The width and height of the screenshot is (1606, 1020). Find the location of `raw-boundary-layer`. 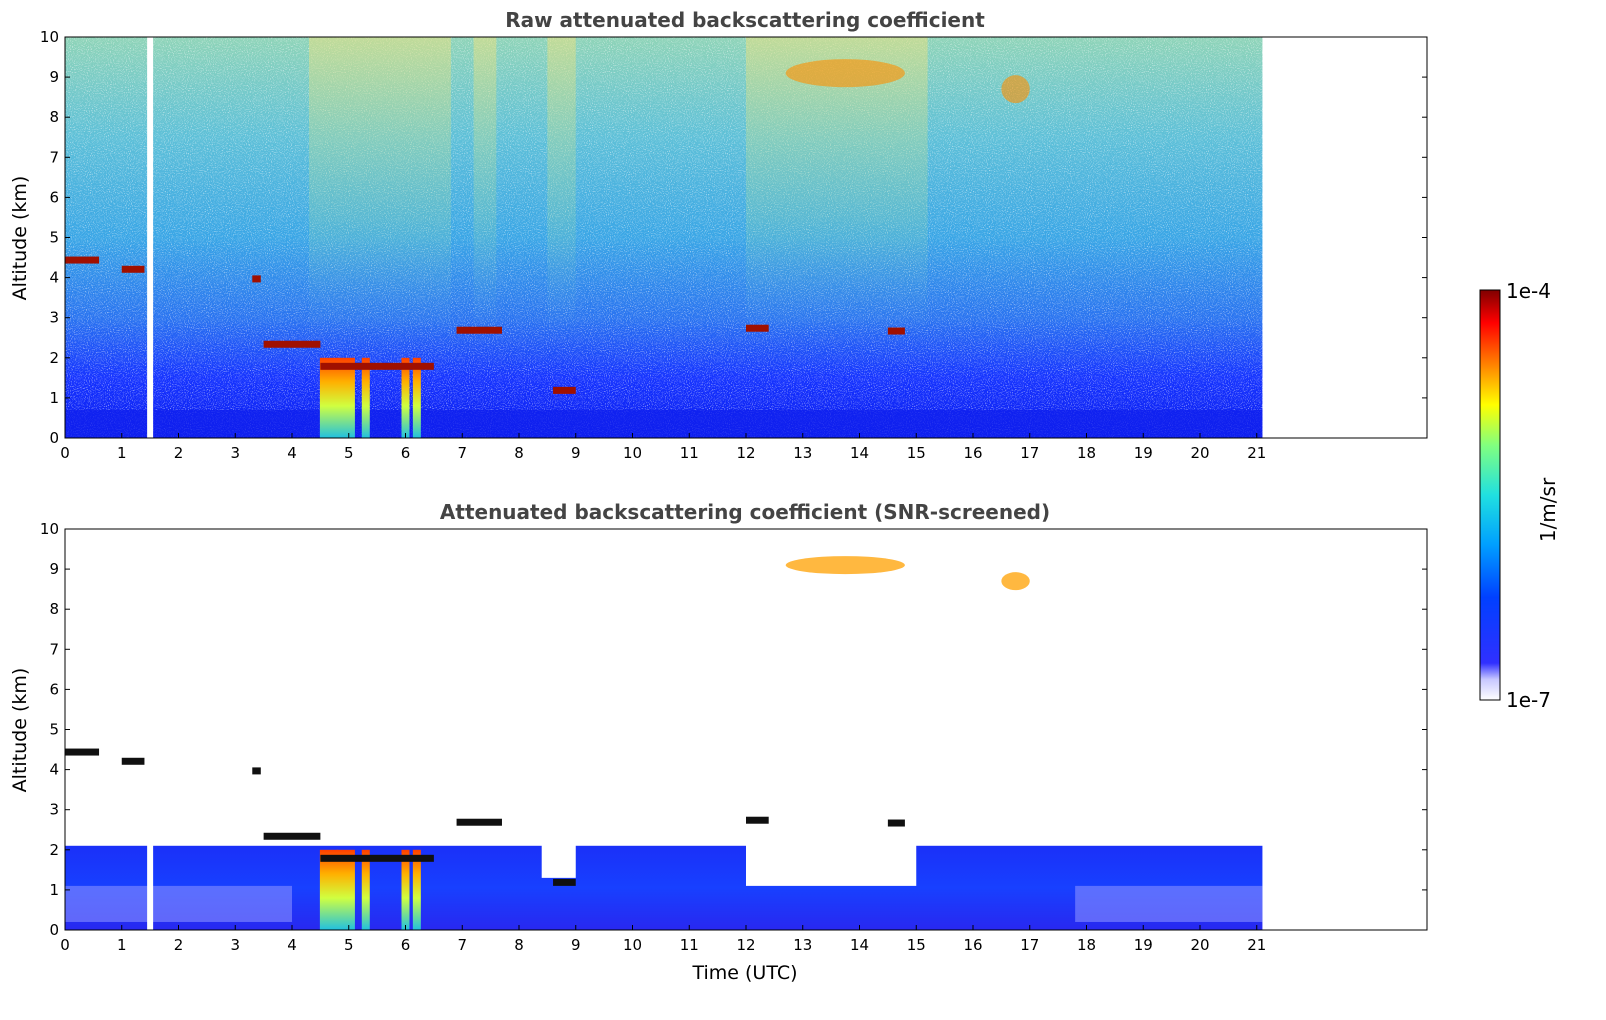

raw-boundary-layer is located at coordinates (664, 423).